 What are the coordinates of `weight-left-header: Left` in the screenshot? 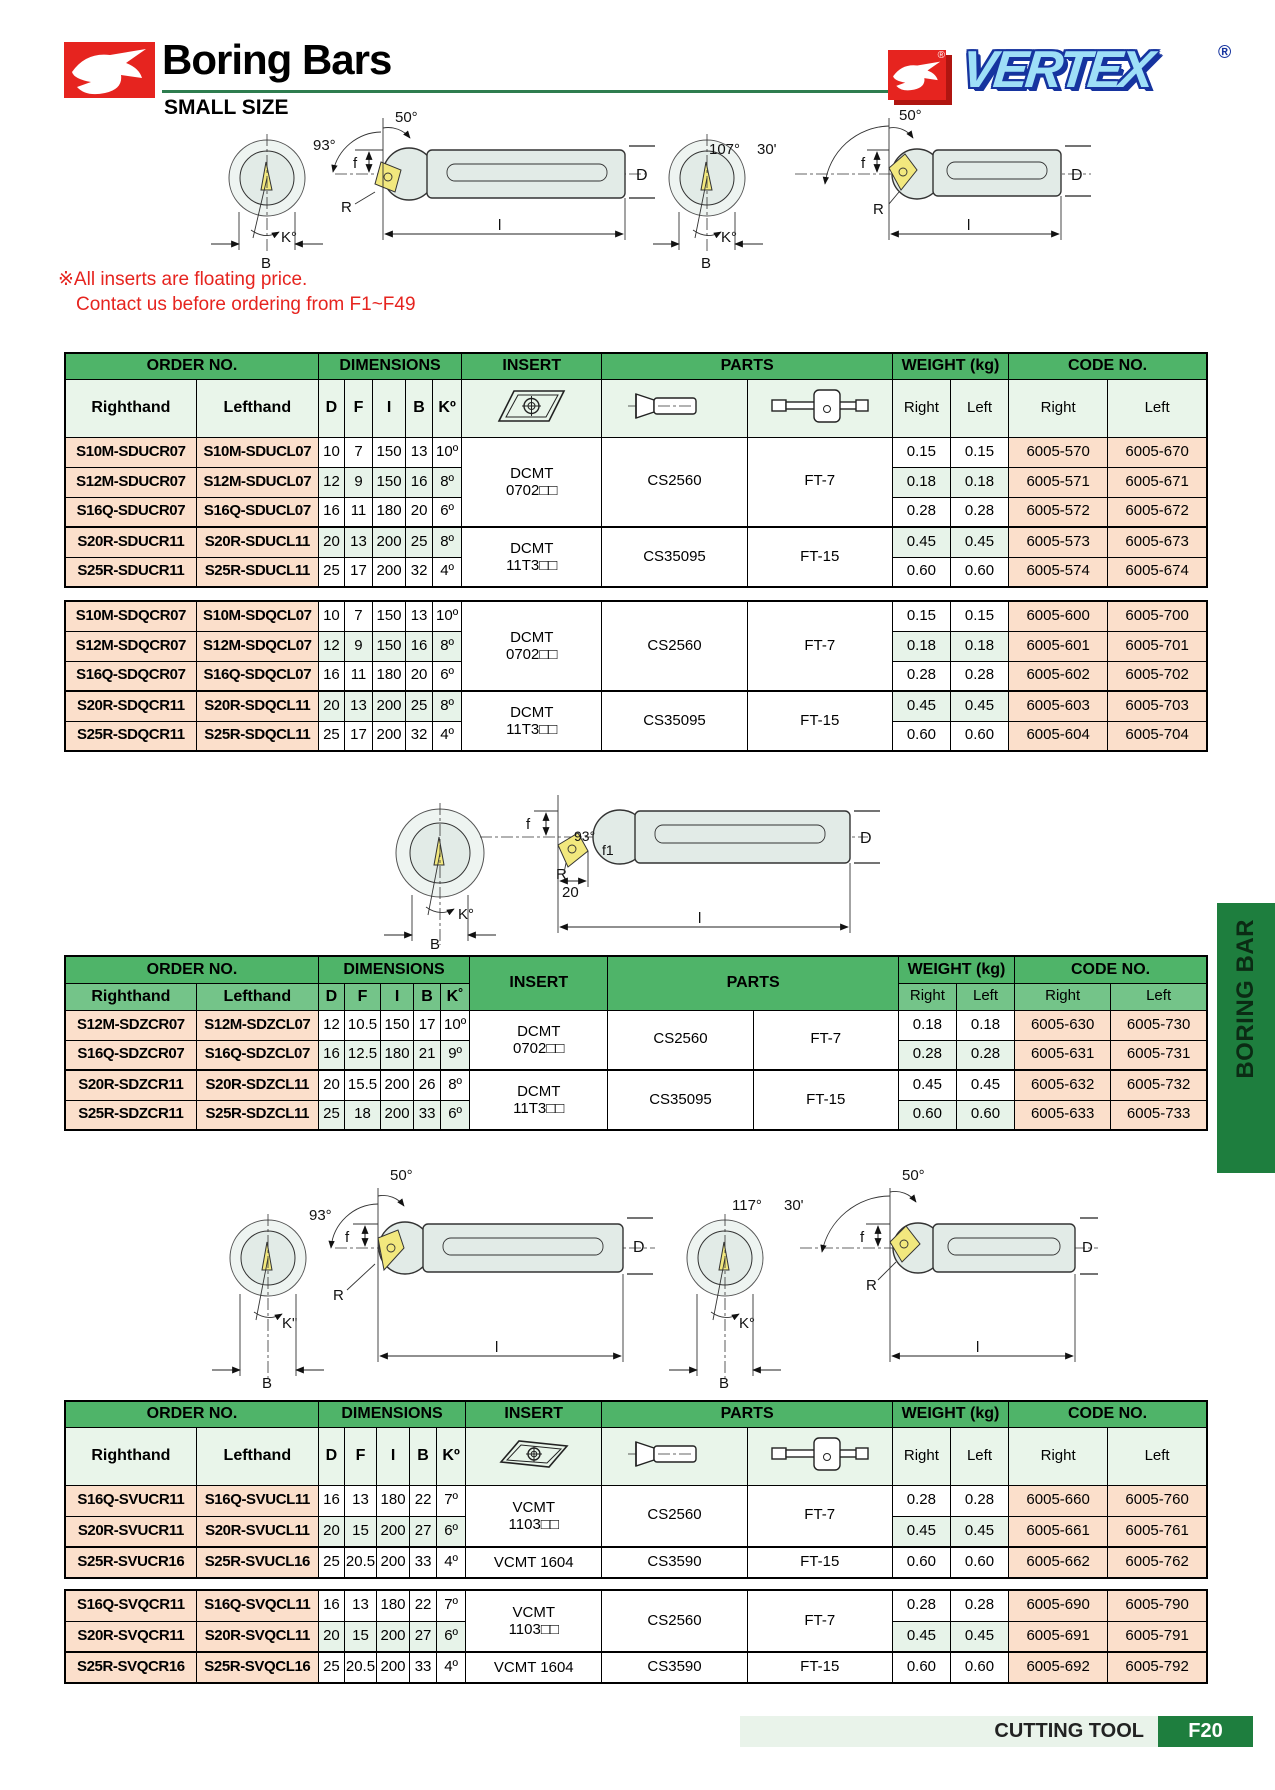 It's located at (979, 1456).